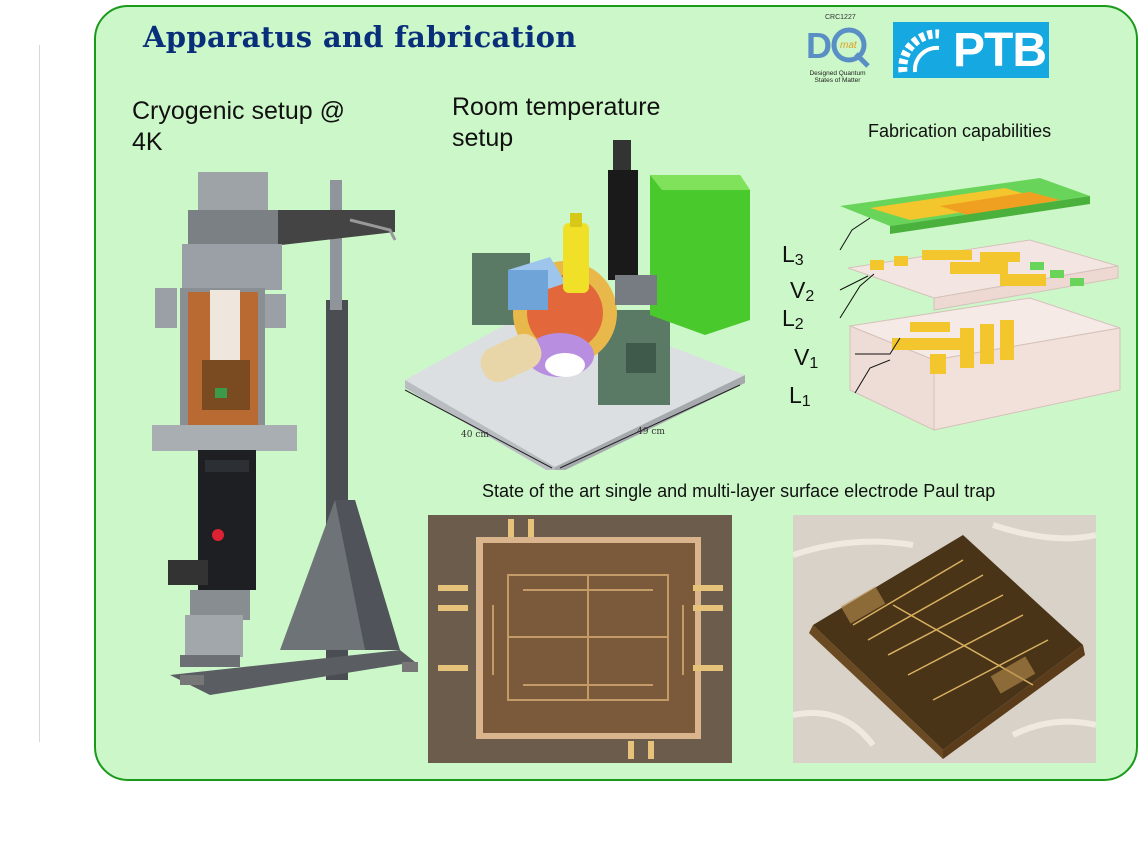 The width and height of the screenshot is (1148, 861). What do you see at coordinates (580, 639) in the screenshot?
I see `single-layer-trap-photo` at bounding box center [580, 639].